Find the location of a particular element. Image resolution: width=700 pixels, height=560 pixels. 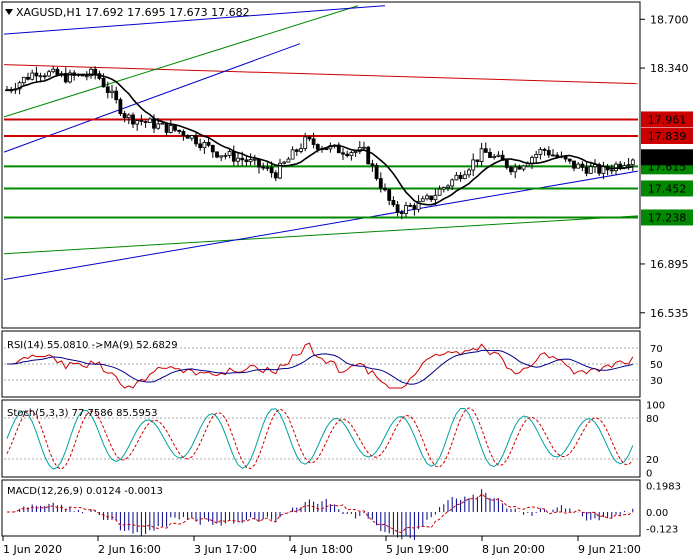

price-axis: 18.700 18.340 16.895 16.535 is located at coordinates (664, 166).